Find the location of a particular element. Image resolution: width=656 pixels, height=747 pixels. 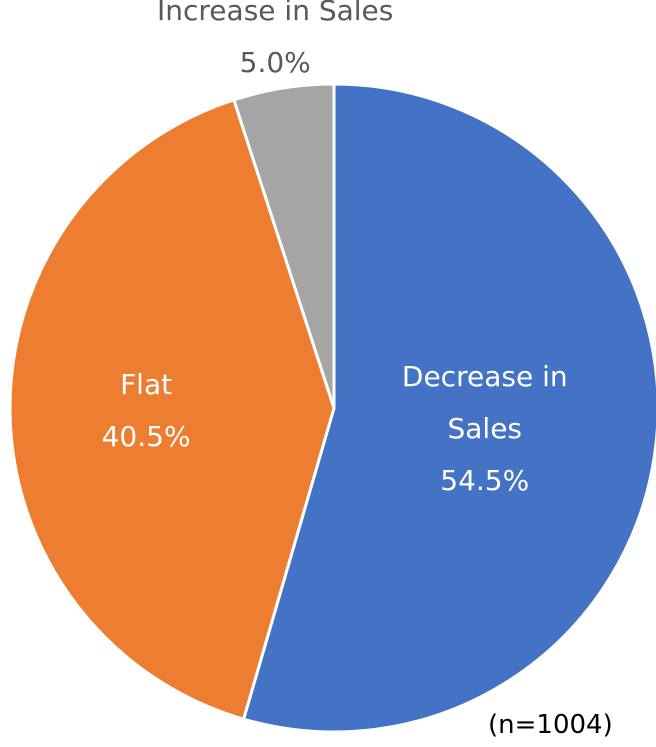

slice-label: Decrease in Sales 54.5% is located at coordinates (484, 429).